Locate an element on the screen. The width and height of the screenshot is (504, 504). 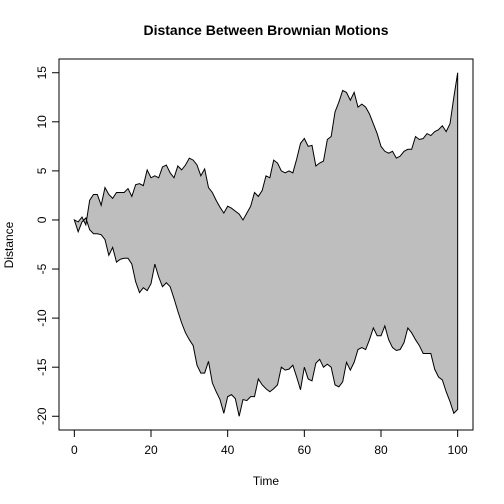
x-axis-label: Time is located at coordinates (266, 481).